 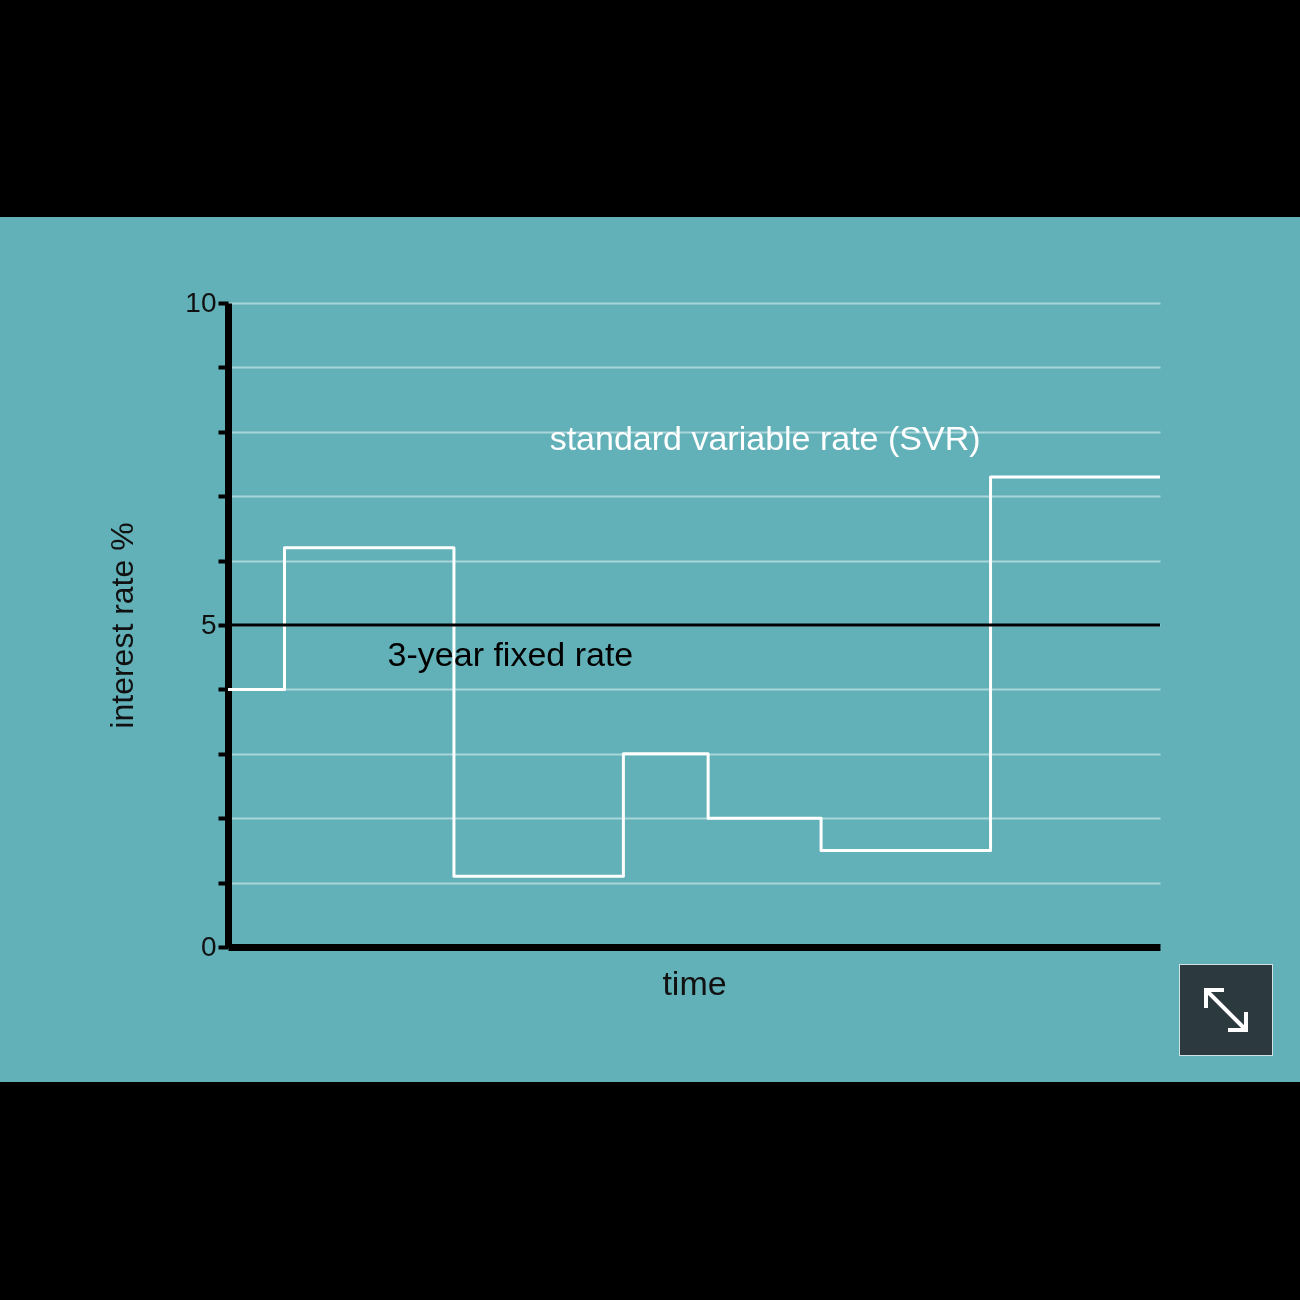 I want to click on y-tick-label: 10, so click(x=201, y=302).